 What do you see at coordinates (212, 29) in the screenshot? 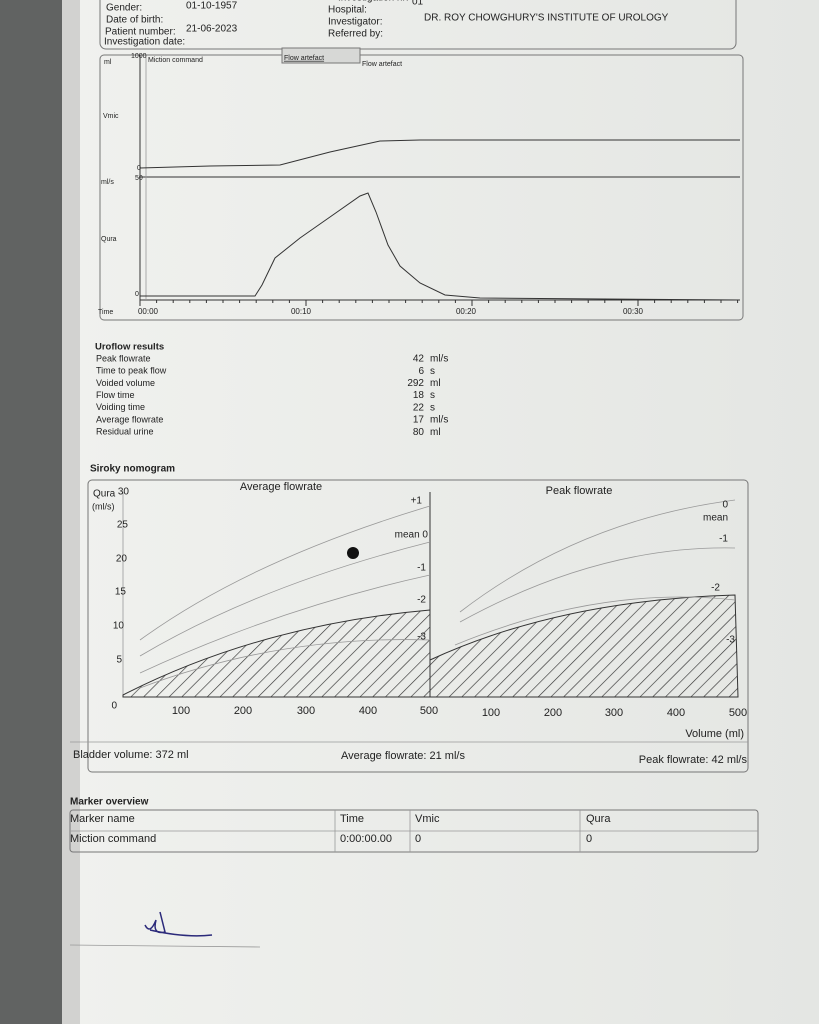
I see `value: 21-06-2023` at bounding box center [212, 29].